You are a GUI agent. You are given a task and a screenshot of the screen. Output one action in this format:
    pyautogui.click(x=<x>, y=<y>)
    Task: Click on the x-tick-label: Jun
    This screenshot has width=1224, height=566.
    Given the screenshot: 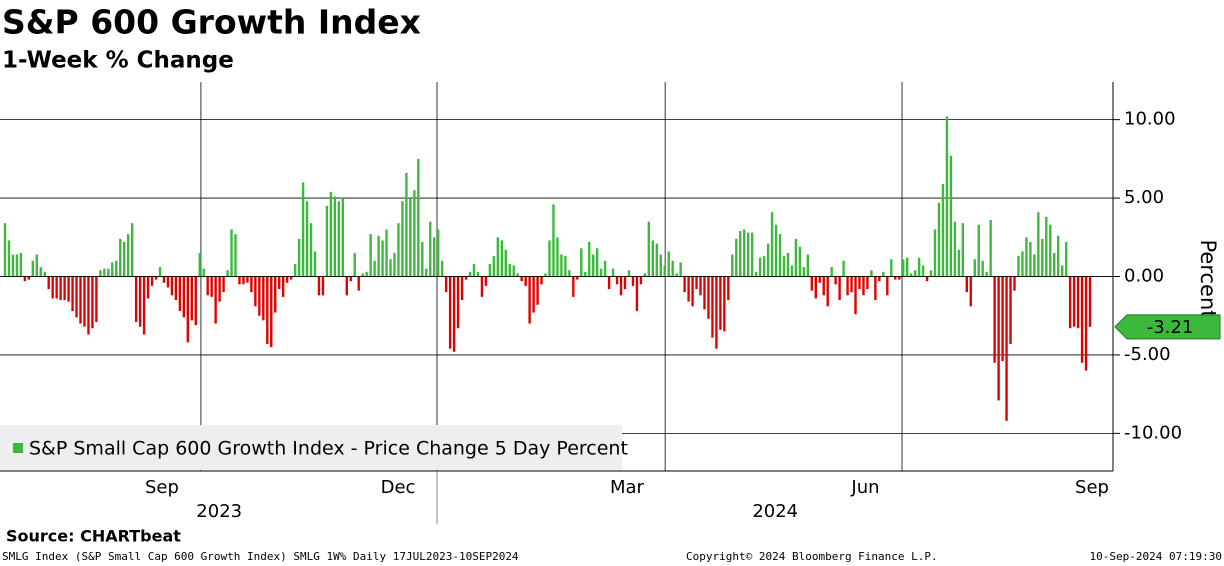 What is the action you would take?
    pyautogui.click(x=864, y=487)
    